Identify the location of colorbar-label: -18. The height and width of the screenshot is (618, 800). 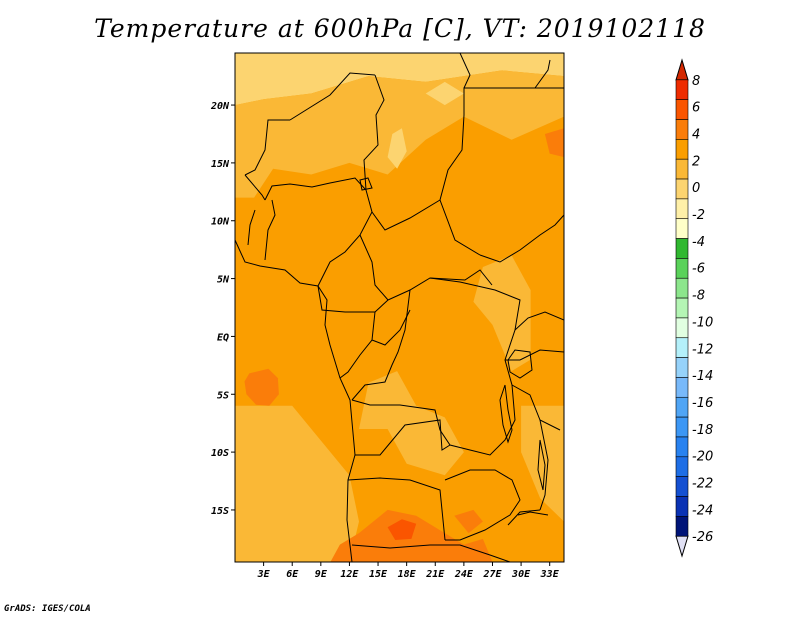
(702, 430).